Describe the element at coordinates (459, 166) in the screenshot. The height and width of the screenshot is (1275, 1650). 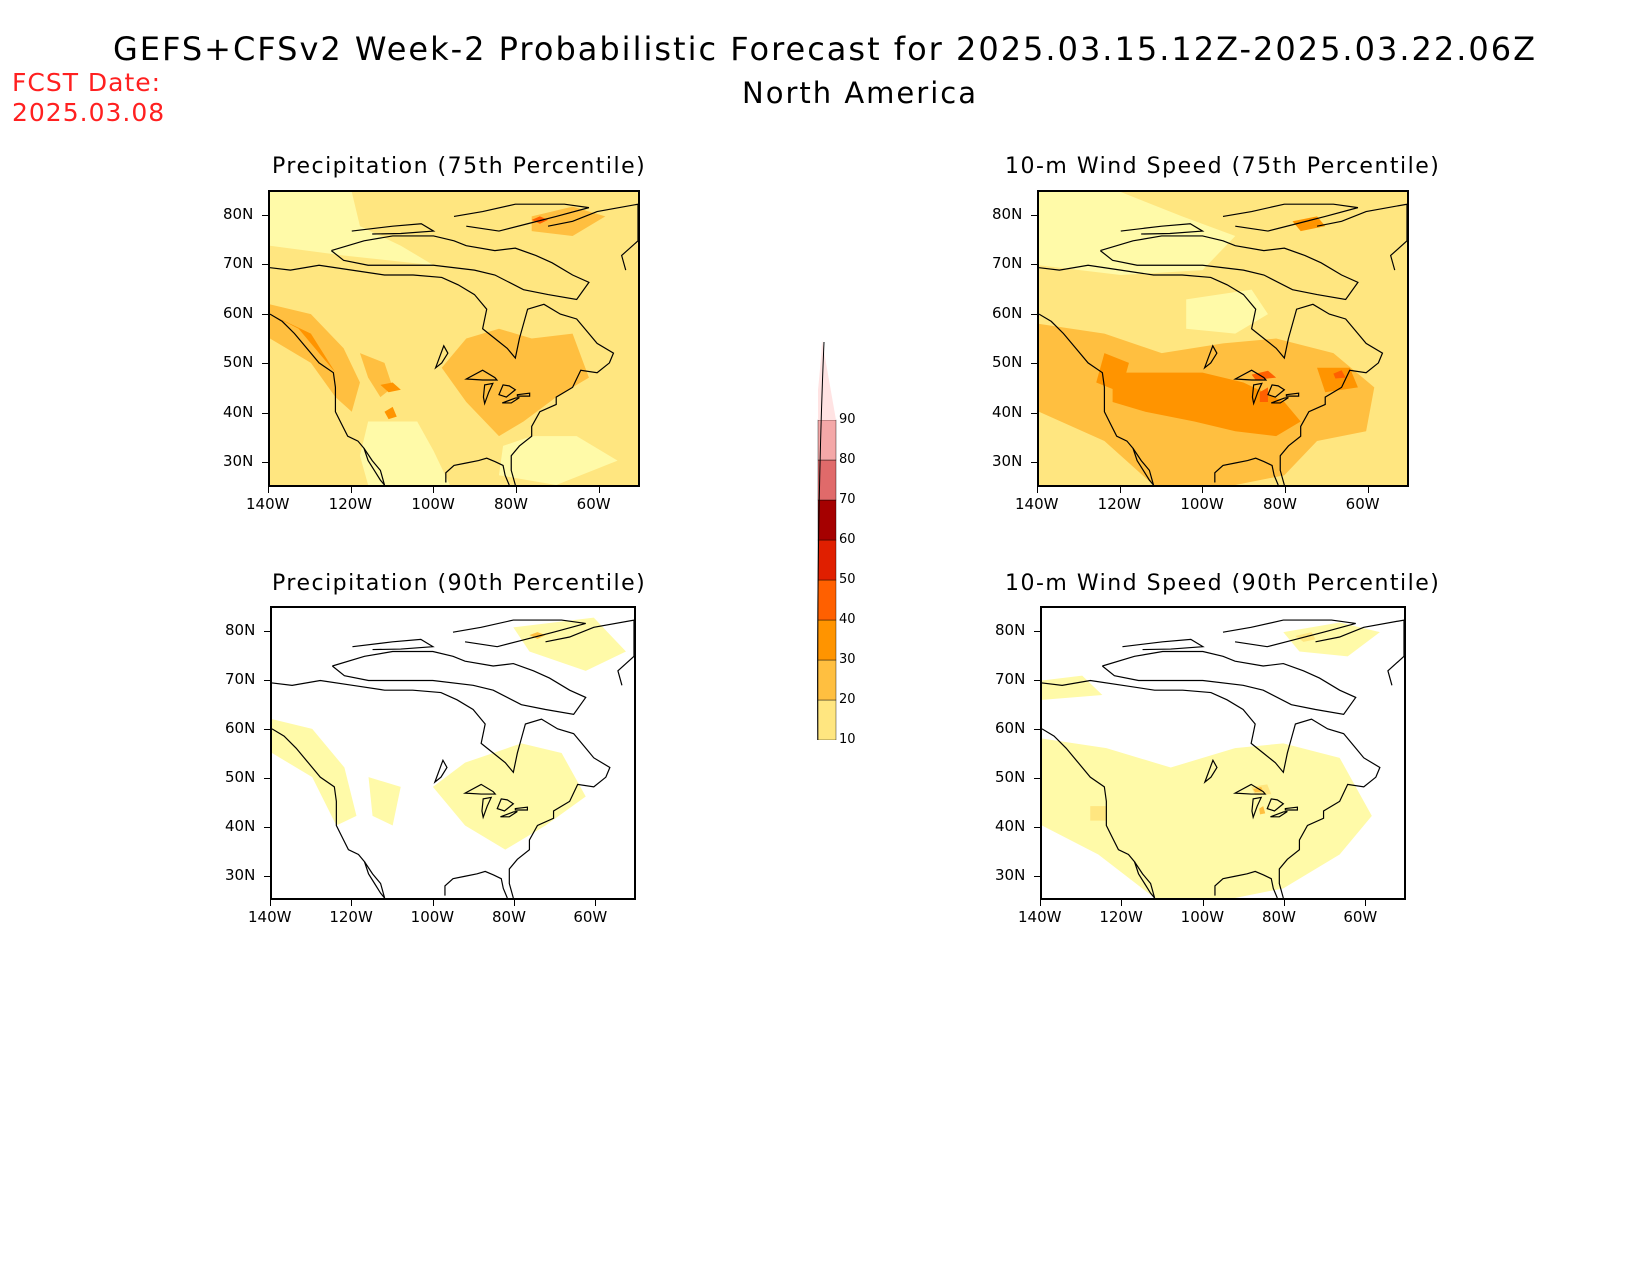
I see `panel-title: Precipitation (75th Percentile)` at that location.